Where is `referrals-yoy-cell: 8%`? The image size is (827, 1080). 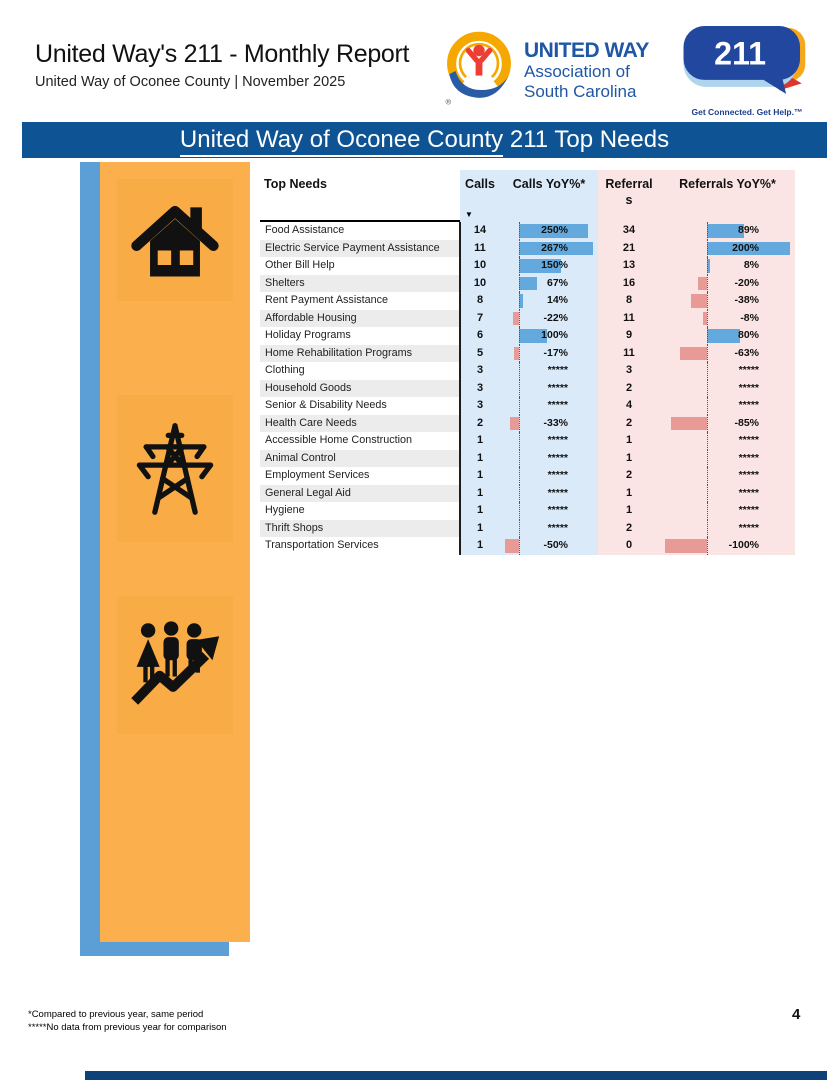
referrals-yoy-cell: 8% is located at coordinates (727, 266).